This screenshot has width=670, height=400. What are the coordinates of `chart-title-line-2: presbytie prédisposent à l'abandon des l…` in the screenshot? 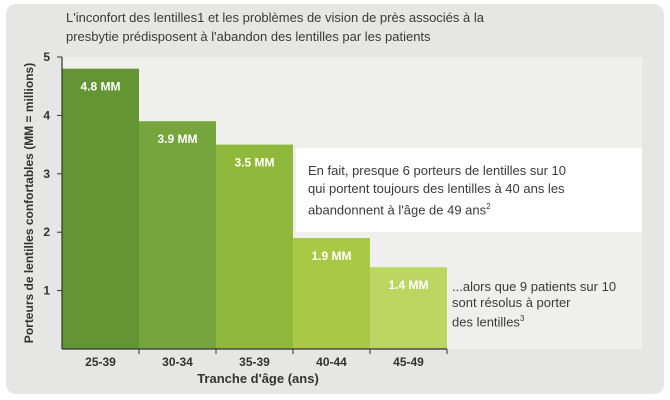 It's located at (248, 36).